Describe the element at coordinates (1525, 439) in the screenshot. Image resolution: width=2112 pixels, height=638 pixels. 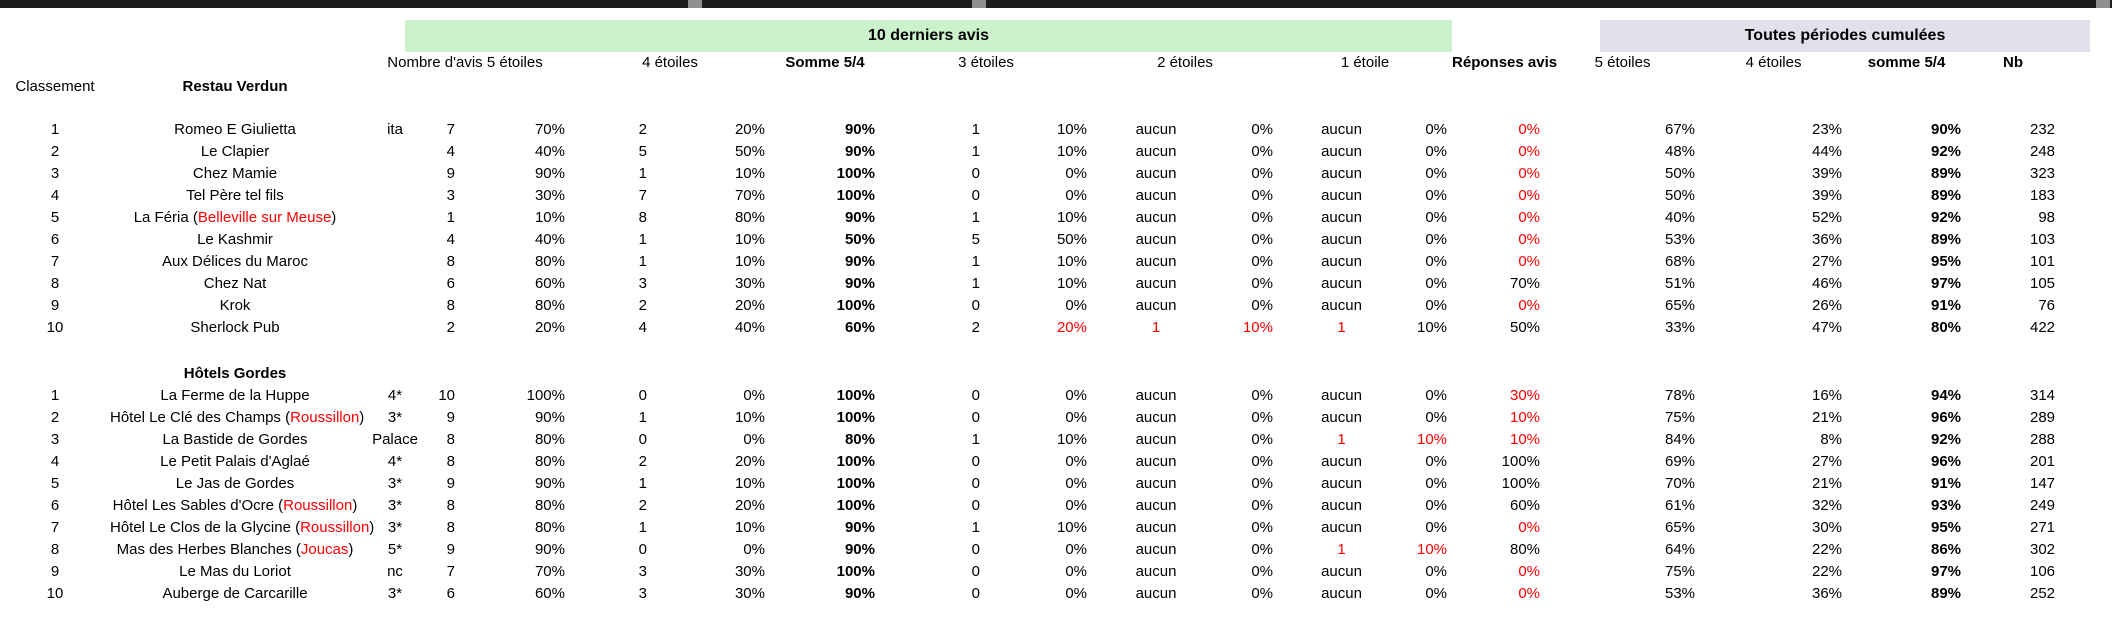
I see `cell-reponses: 10%` at that location.